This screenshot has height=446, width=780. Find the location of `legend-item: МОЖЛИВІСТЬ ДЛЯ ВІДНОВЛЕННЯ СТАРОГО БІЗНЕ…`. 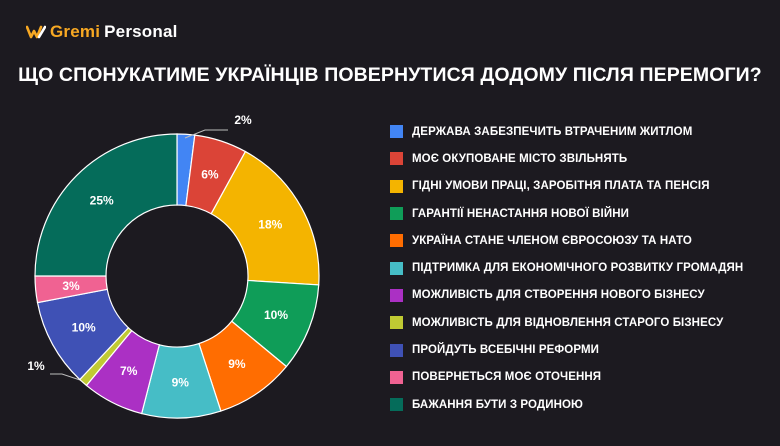

legend-item: МОЖЛИВІСТЬ ДЛЯ ВІДНОВЛЕННЯ СТАРОГО БІЗНЕ… is located at coordinates (566, 322).